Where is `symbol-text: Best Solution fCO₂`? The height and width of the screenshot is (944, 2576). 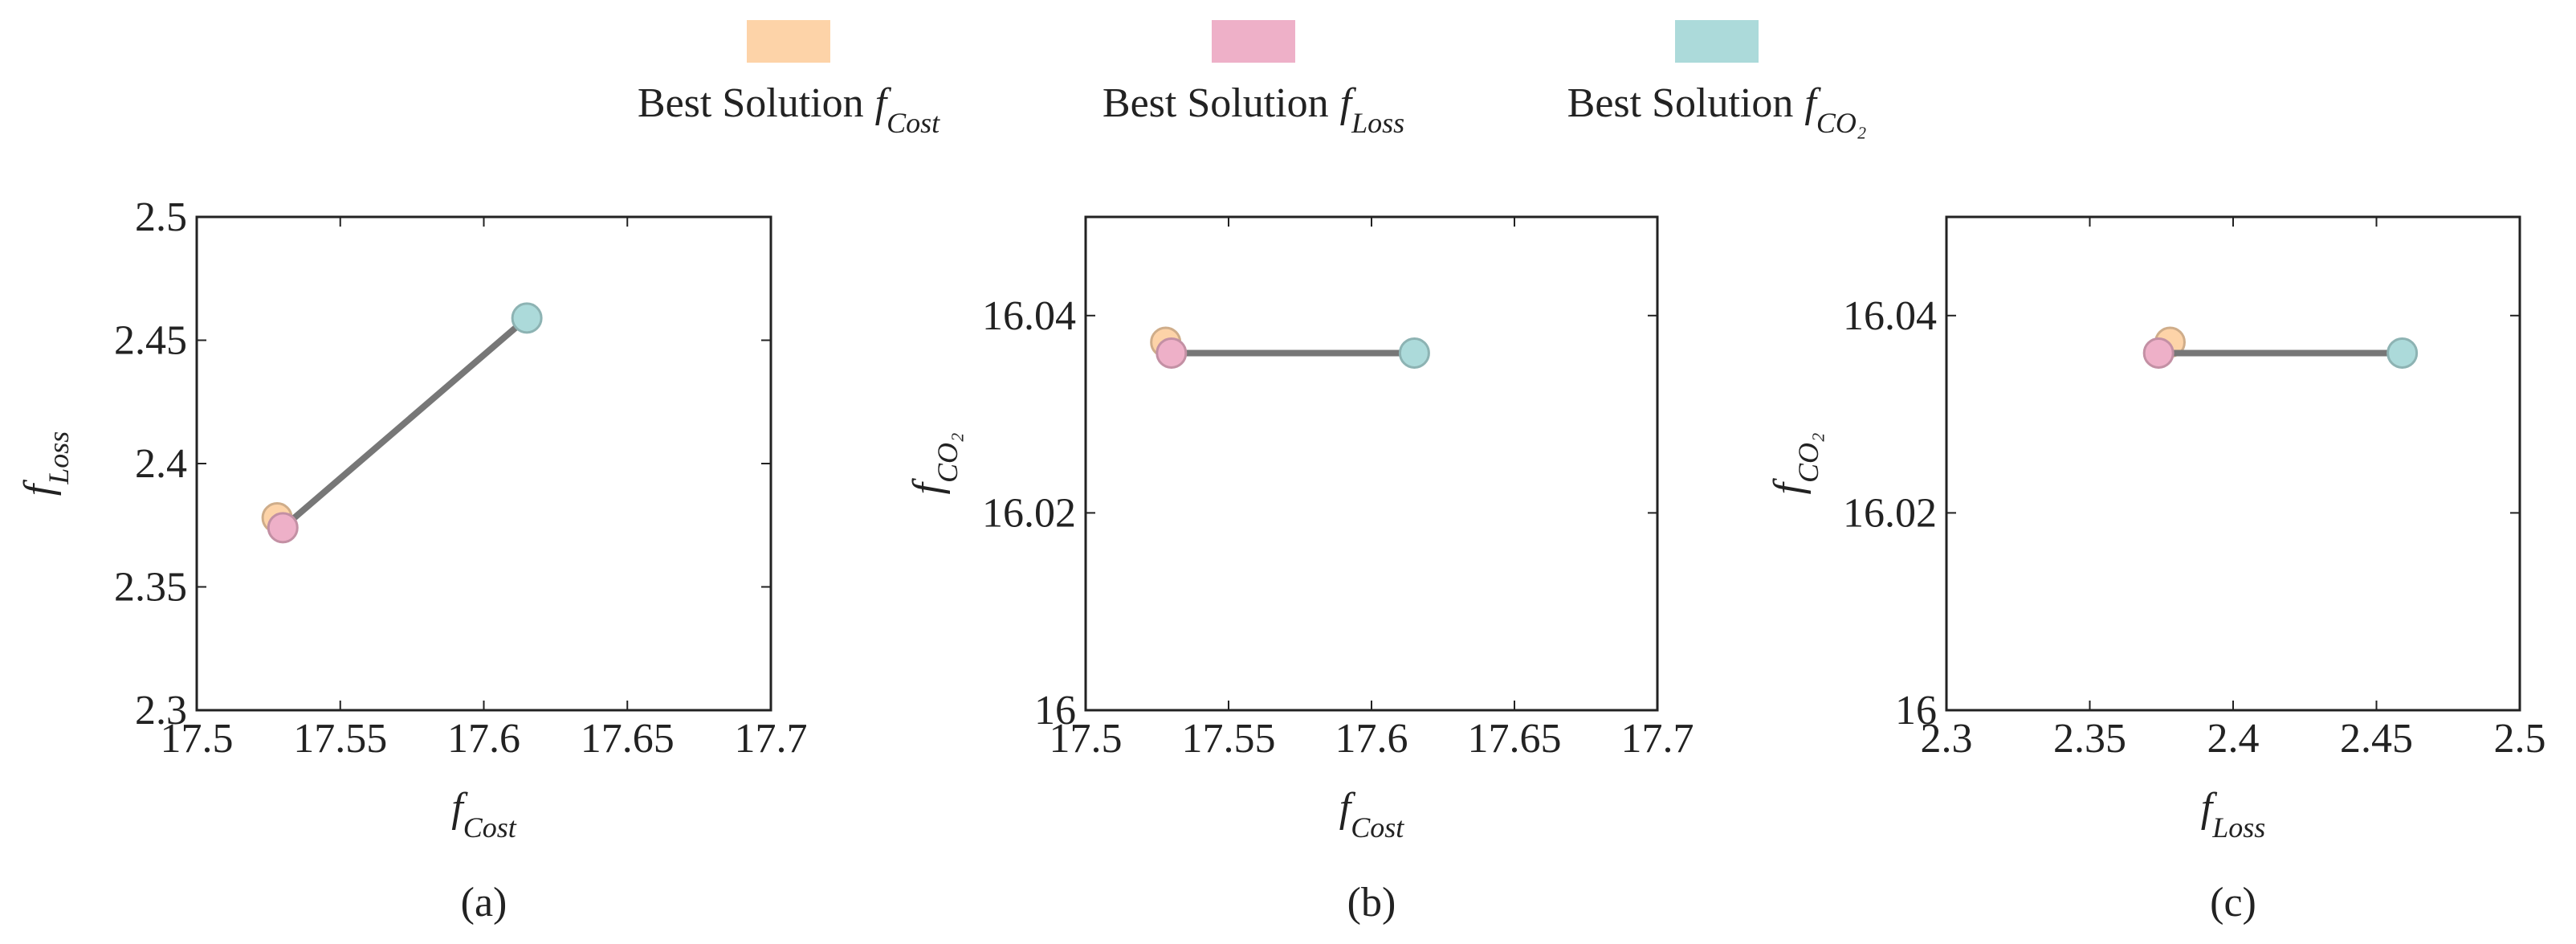 symbol-text: Best Solution fCO₂ is located at coordinates (1717, 109).